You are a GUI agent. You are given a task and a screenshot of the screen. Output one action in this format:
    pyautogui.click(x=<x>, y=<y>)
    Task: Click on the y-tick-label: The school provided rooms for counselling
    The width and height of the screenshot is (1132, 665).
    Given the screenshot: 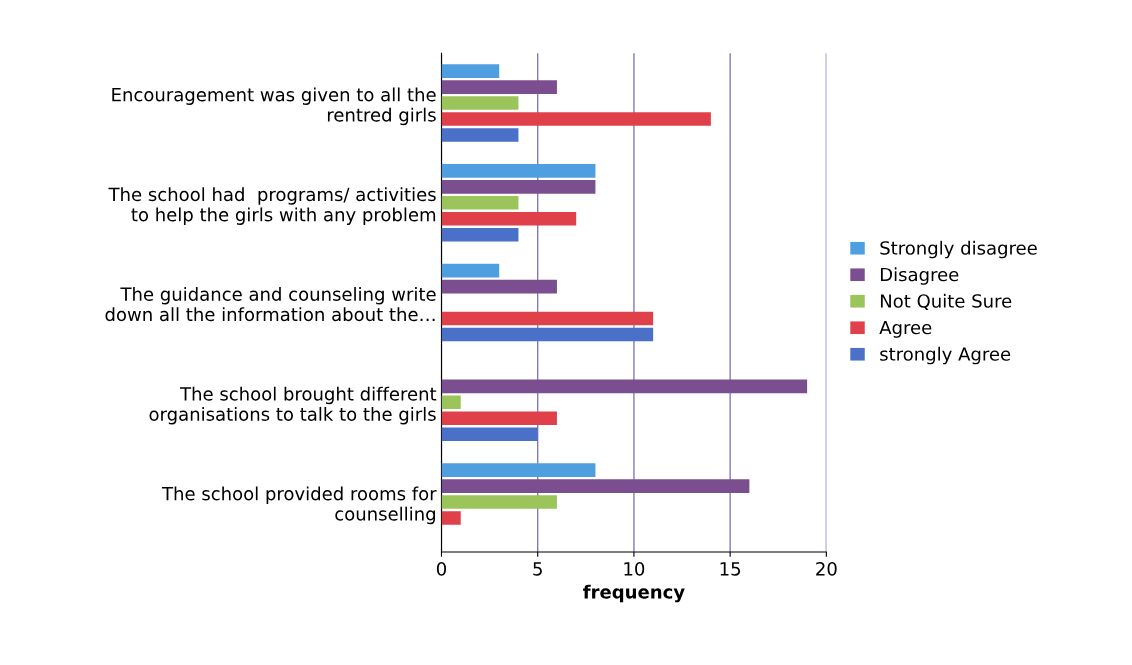 What is the action you would take?
    pyautogui.click(x=299, y=505)
    